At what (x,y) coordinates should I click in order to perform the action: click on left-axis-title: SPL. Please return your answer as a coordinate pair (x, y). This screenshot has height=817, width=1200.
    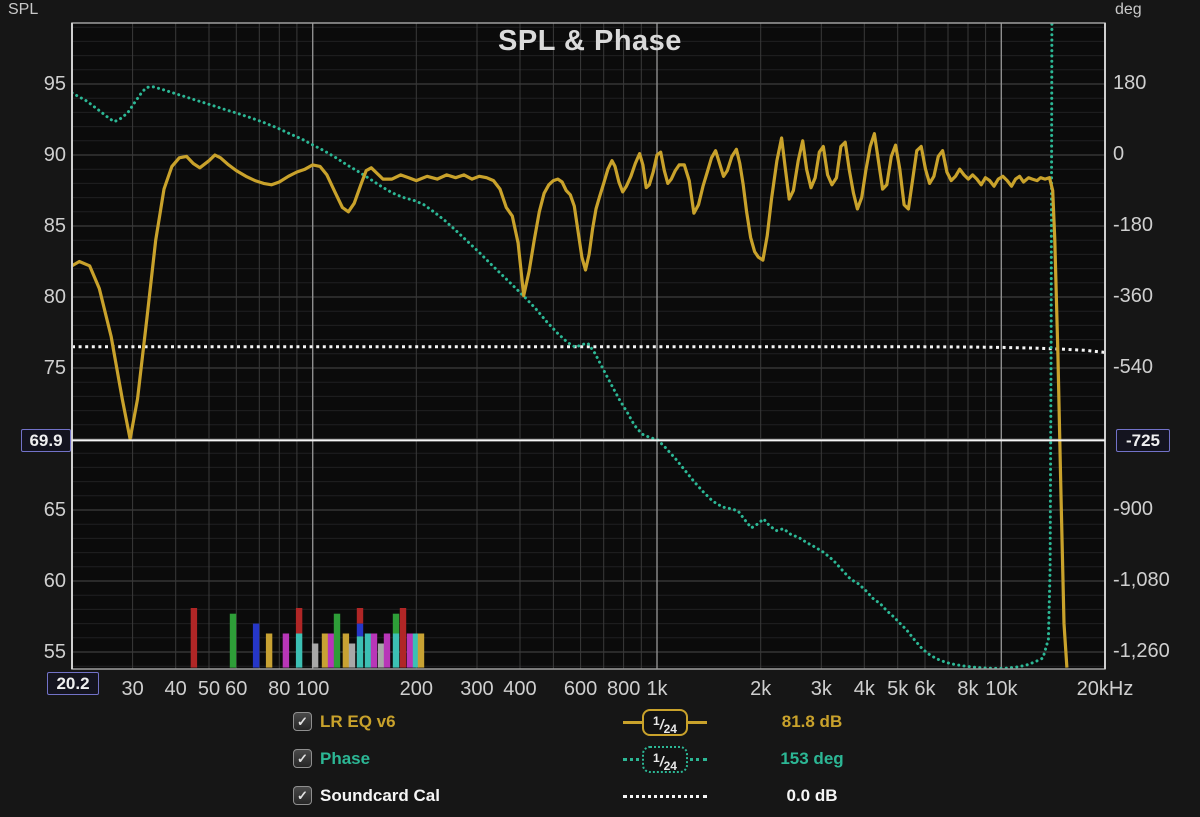
    Looking at the image, I should click on (23, 9).